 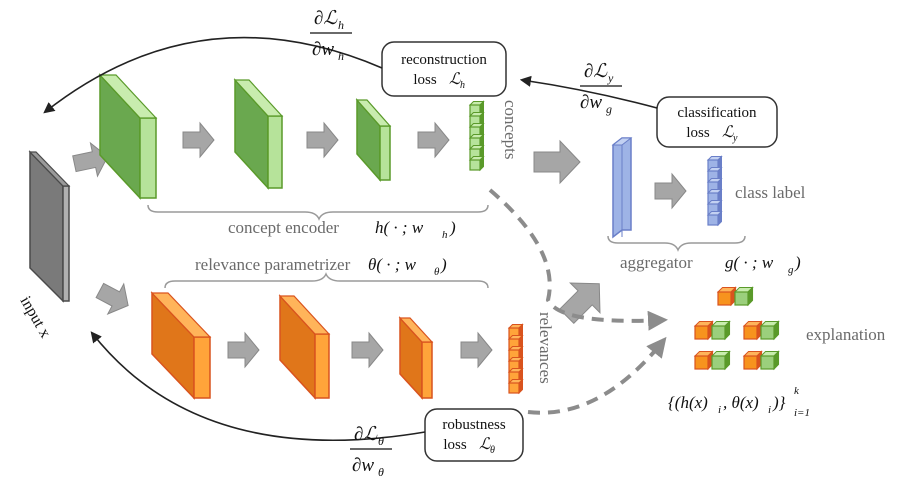 I want to click on encoder-brace, so click(x=318, y=212).